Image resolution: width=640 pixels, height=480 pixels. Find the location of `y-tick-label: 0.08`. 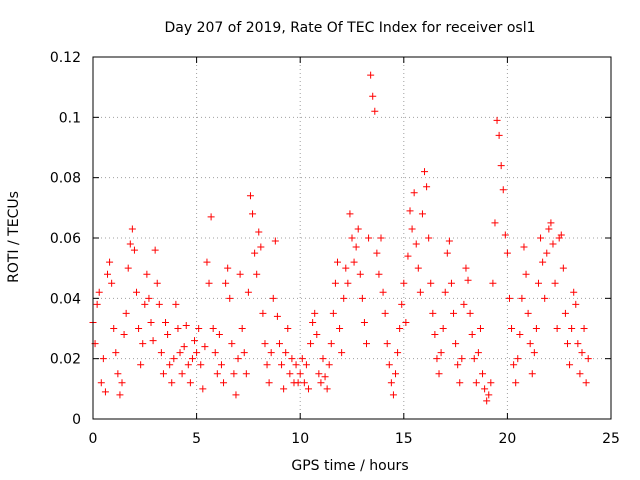

y-tick-label: 0.08 is located at coordinates (65, 179).